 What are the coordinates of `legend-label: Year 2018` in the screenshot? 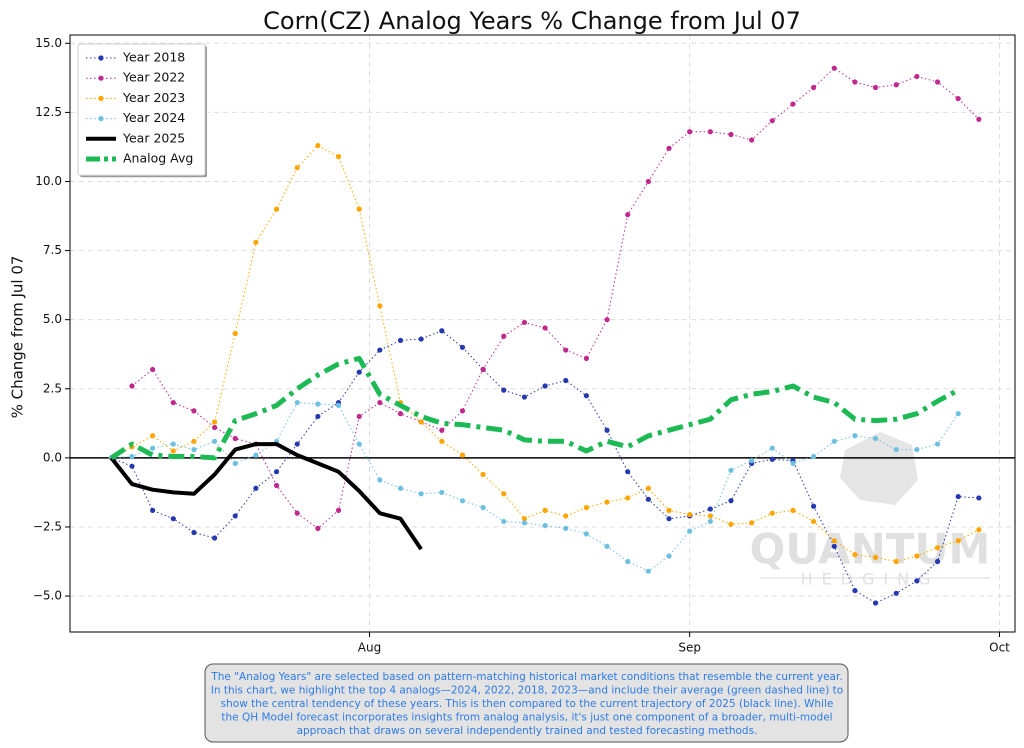 It's located at (153, 57).